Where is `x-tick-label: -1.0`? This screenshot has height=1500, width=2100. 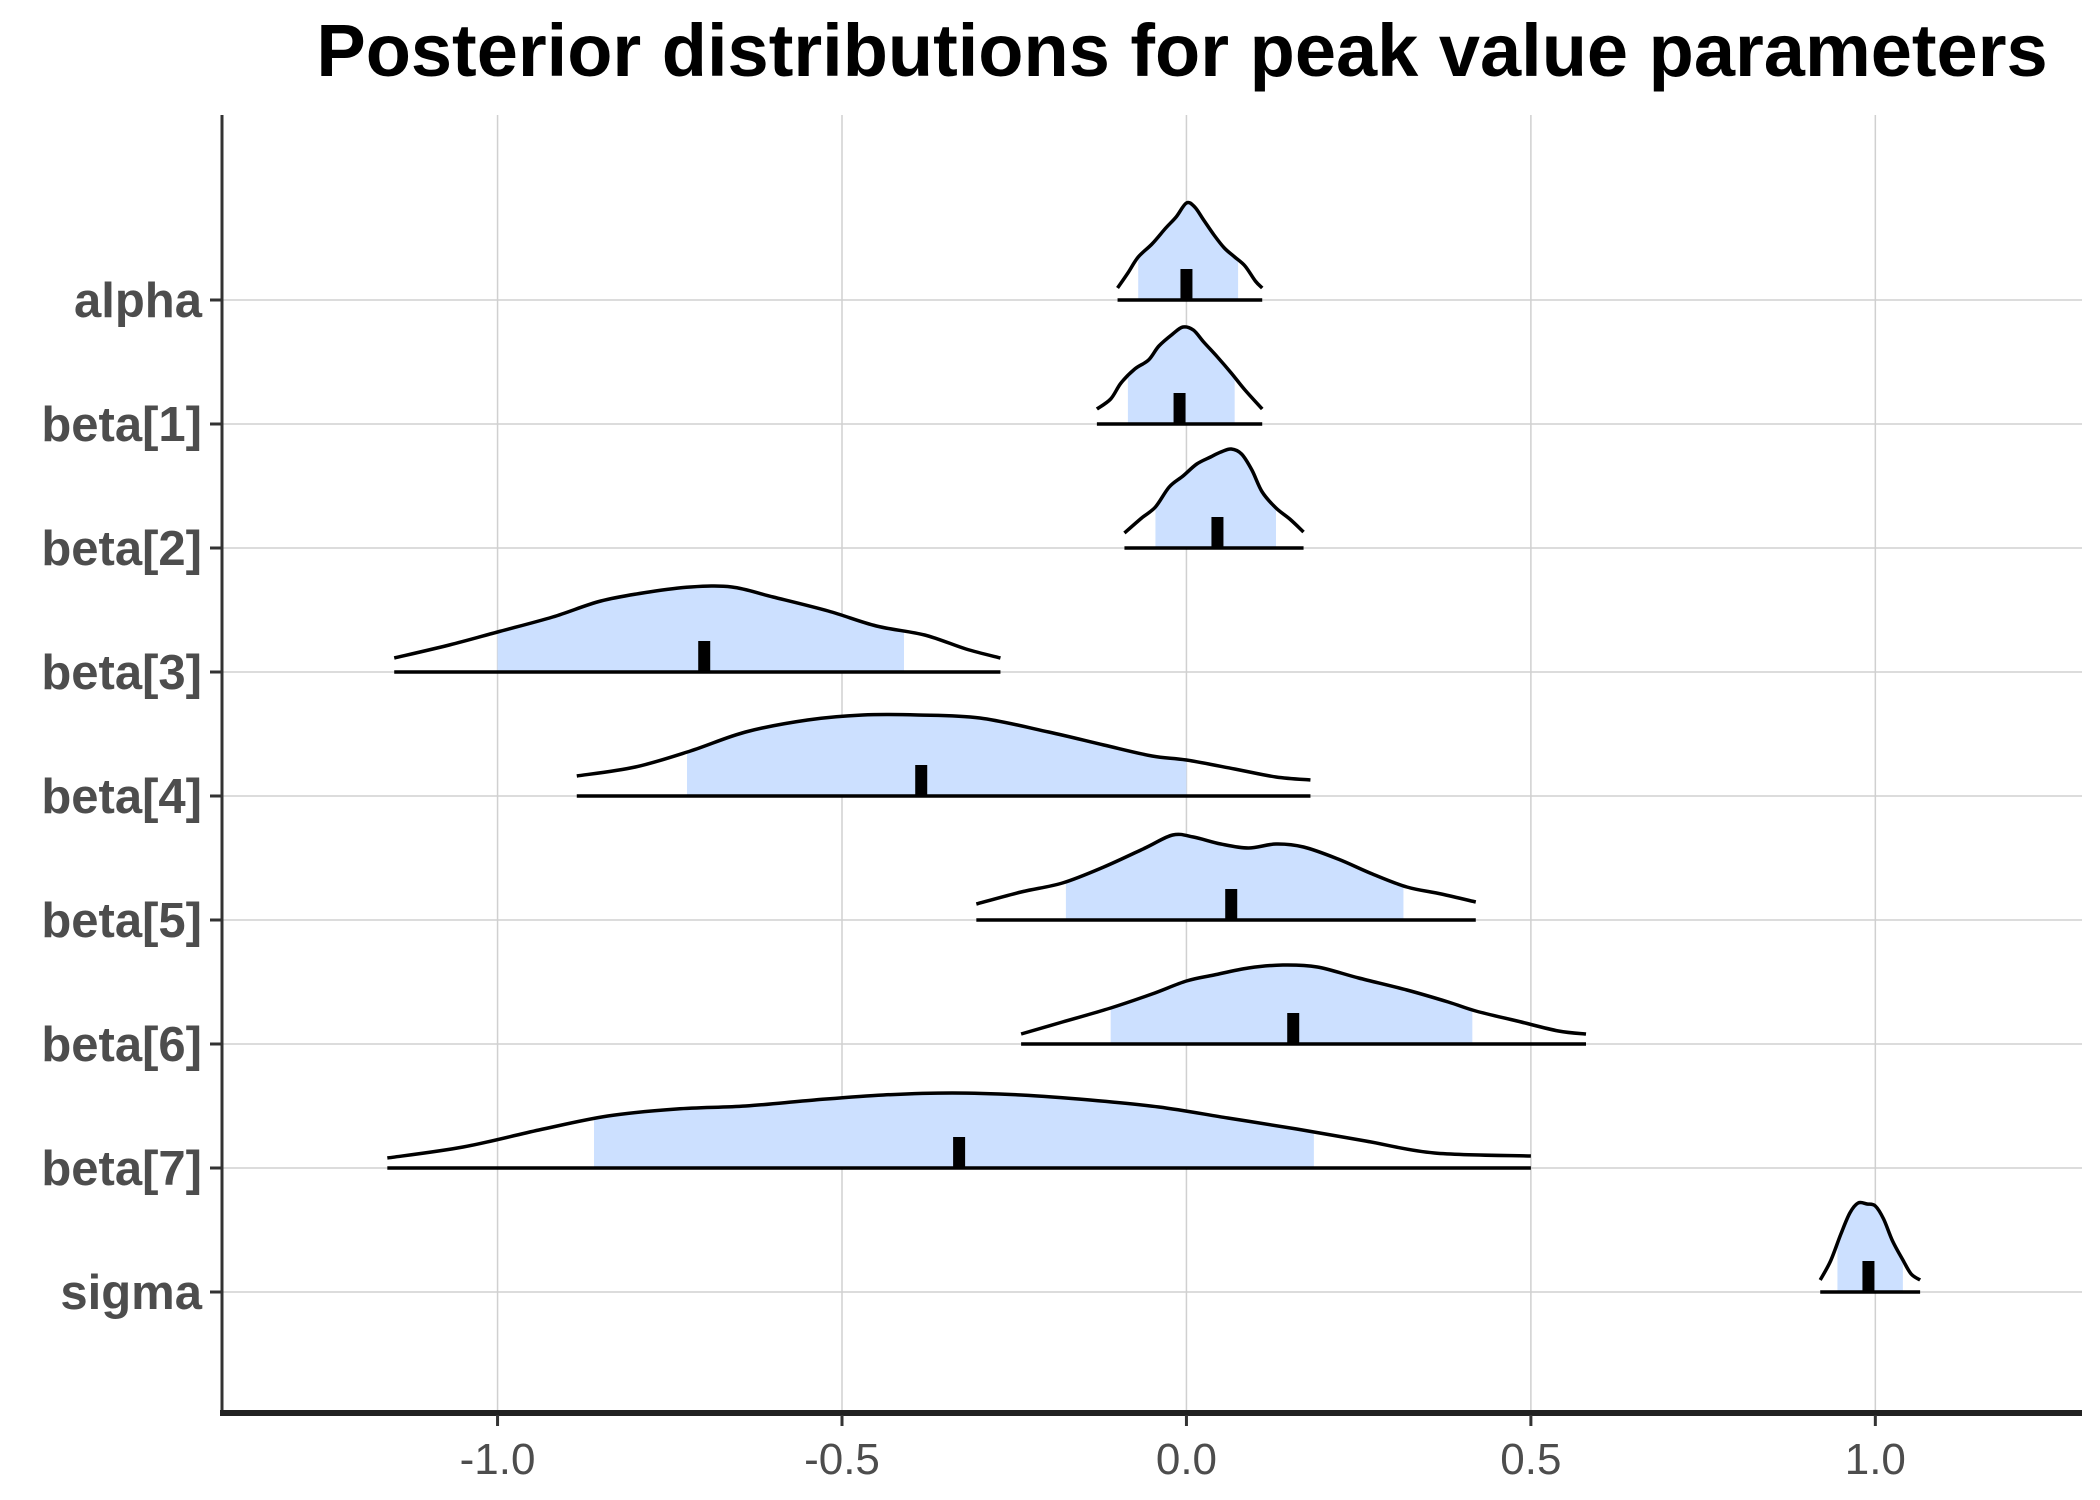
x-tick-label: -1.0 is located at coordinates (498, 1459).